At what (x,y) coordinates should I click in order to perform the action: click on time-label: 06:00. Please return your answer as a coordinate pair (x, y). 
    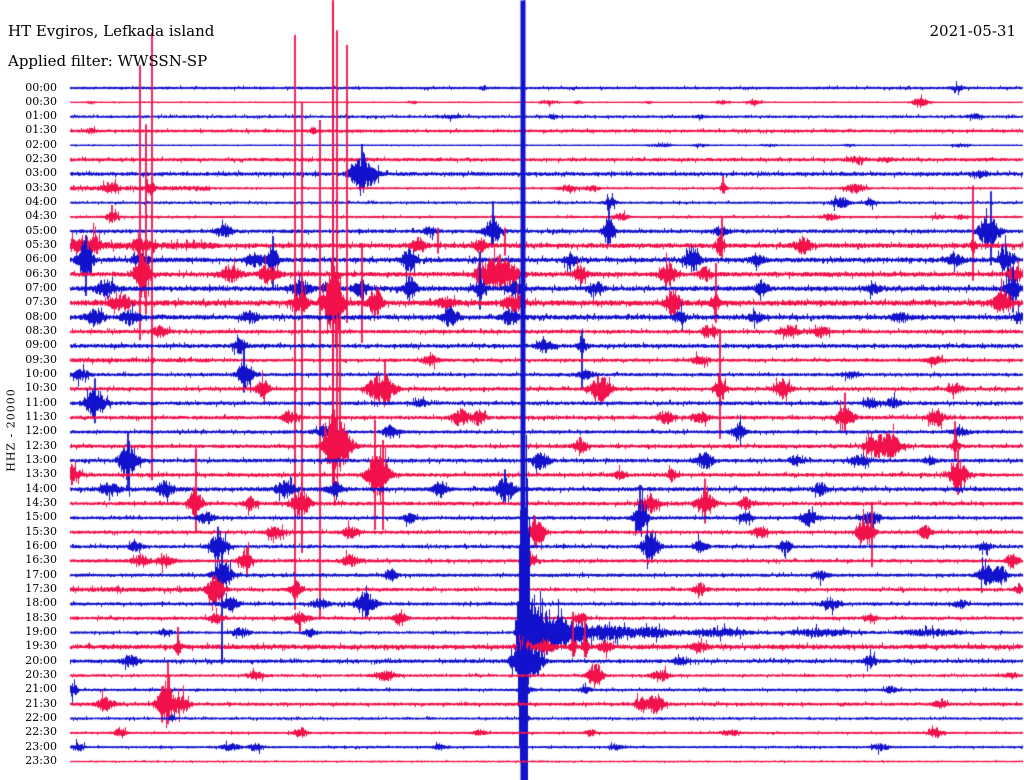
    Looking at the image, I should click on (41, 259).